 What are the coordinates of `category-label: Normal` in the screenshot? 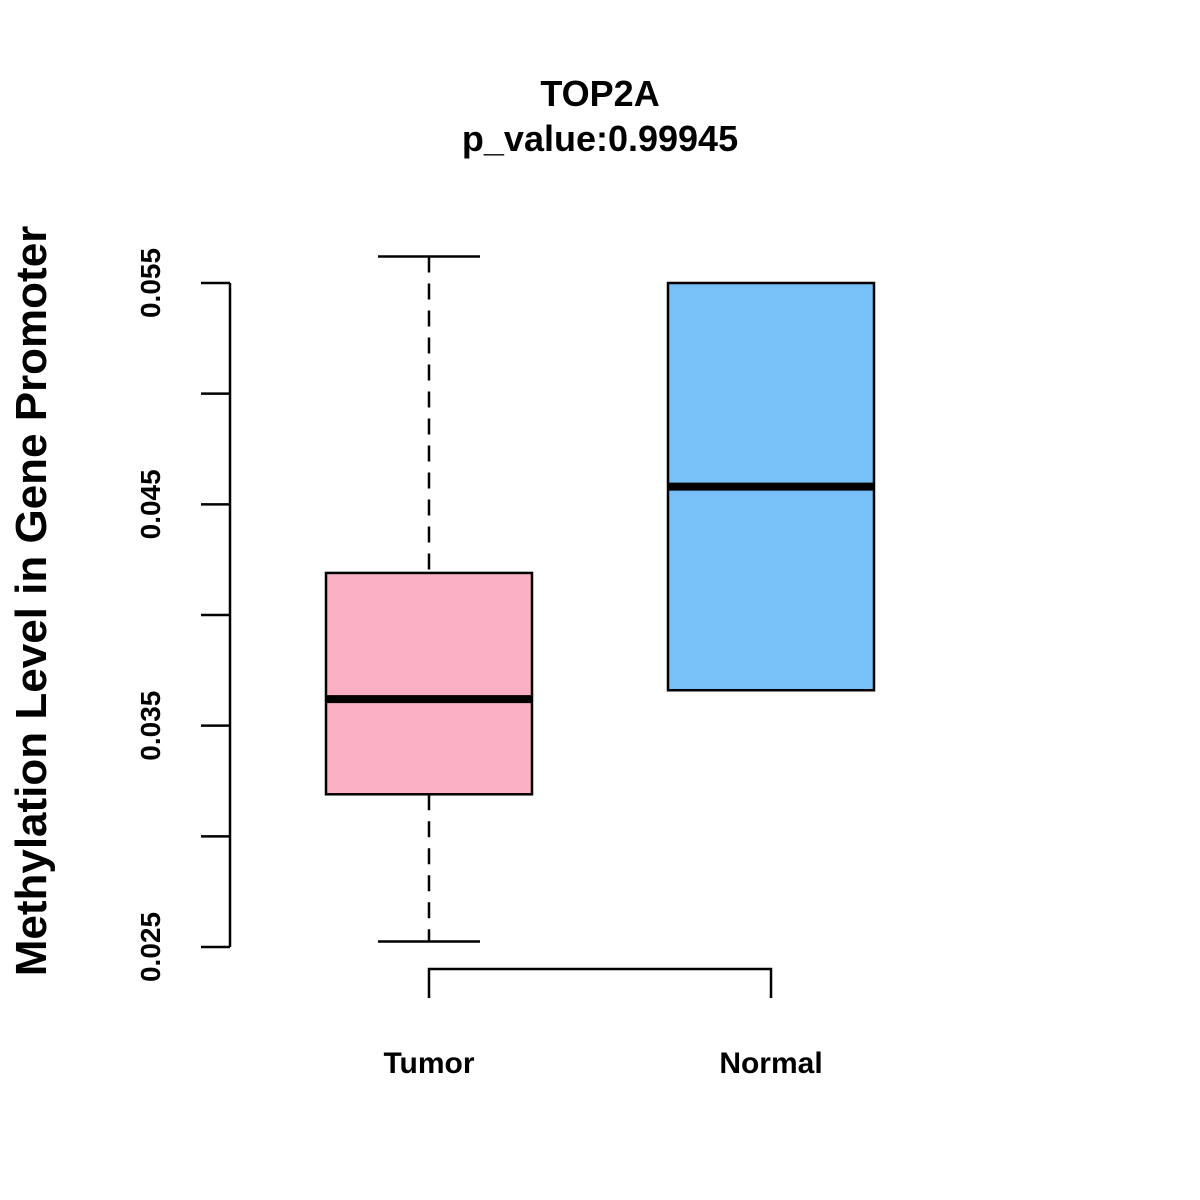 It's located at (770, 1063).